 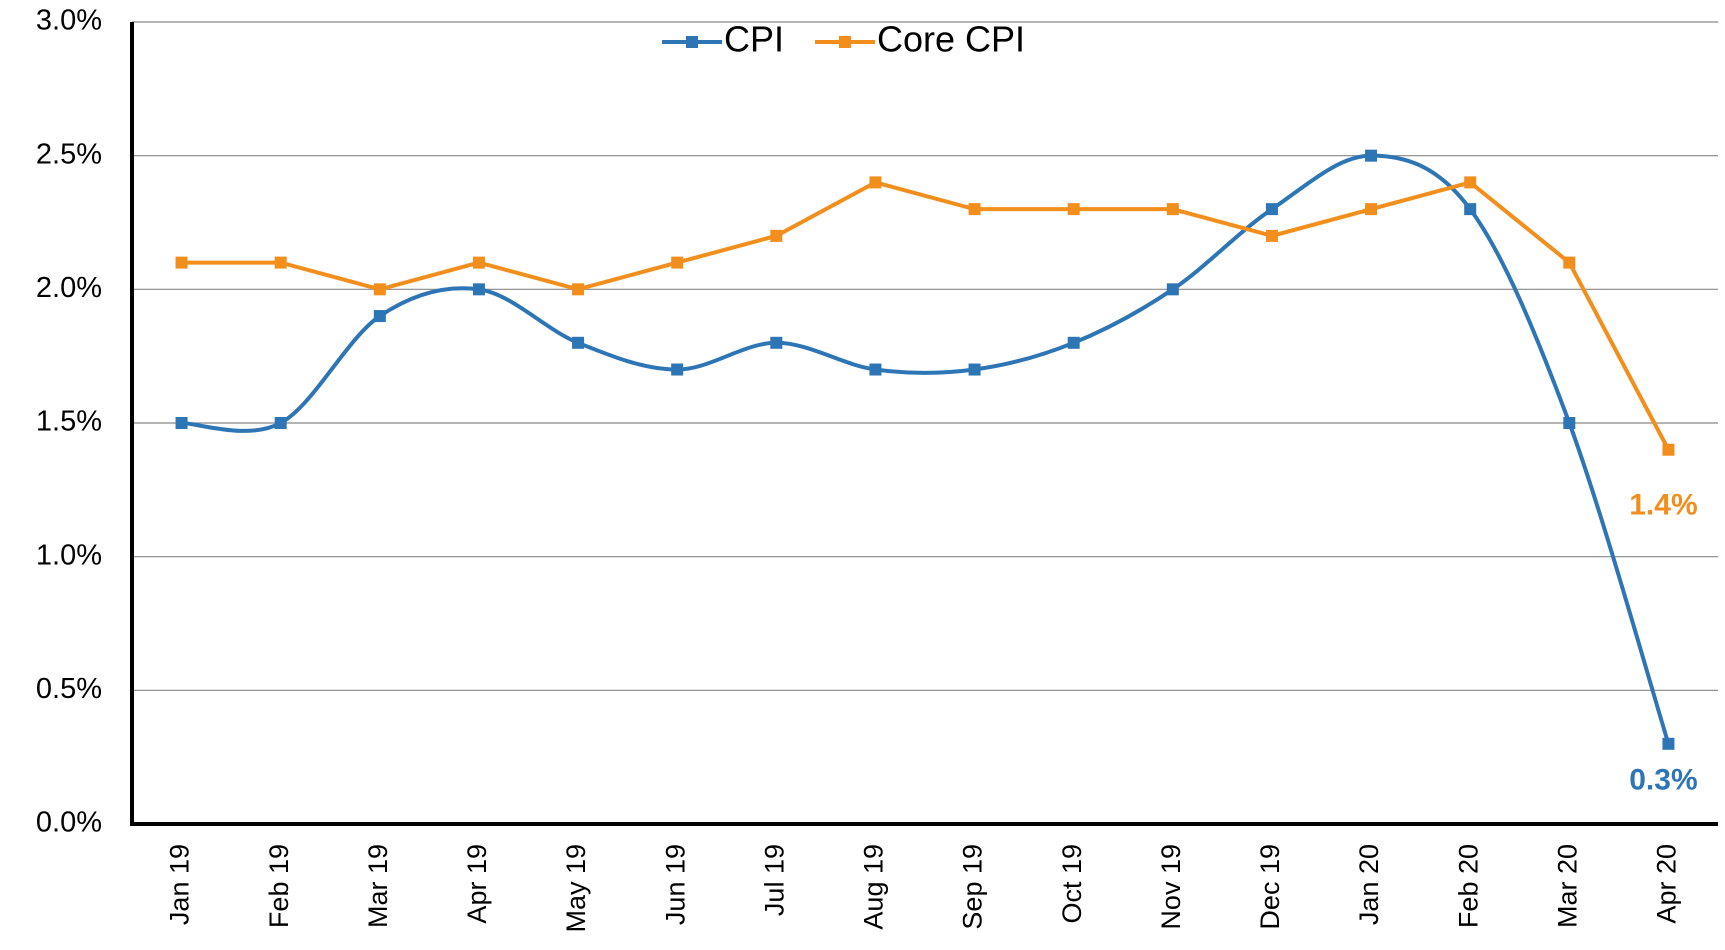 I want to click on y-tick-label: 2.5%, so click(x=69, y=154).